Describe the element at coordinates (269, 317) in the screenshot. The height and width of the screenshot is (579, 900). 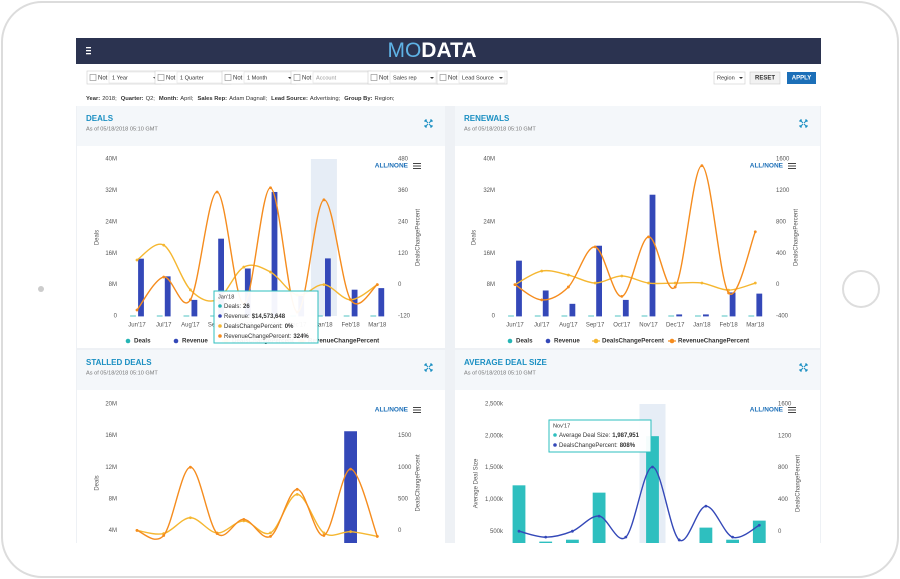
I see `tooltip-row-value: $14,573,648` at that location.